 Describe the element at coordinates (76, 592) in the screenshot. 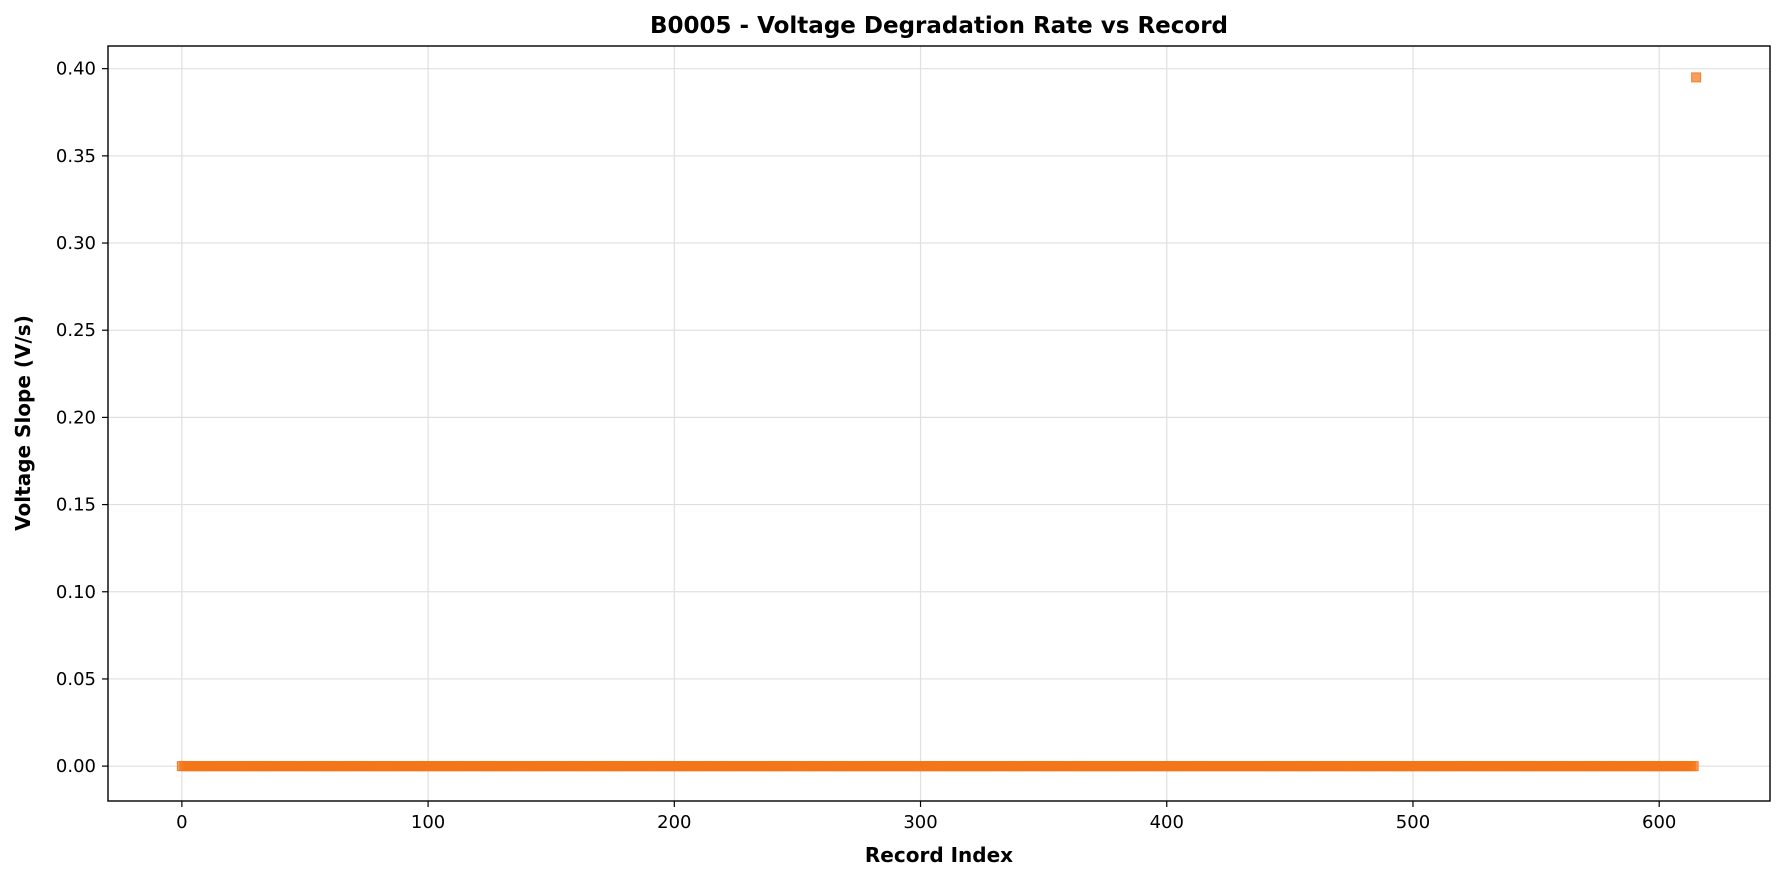

I see `y-tick-label: 0.10` at that location.